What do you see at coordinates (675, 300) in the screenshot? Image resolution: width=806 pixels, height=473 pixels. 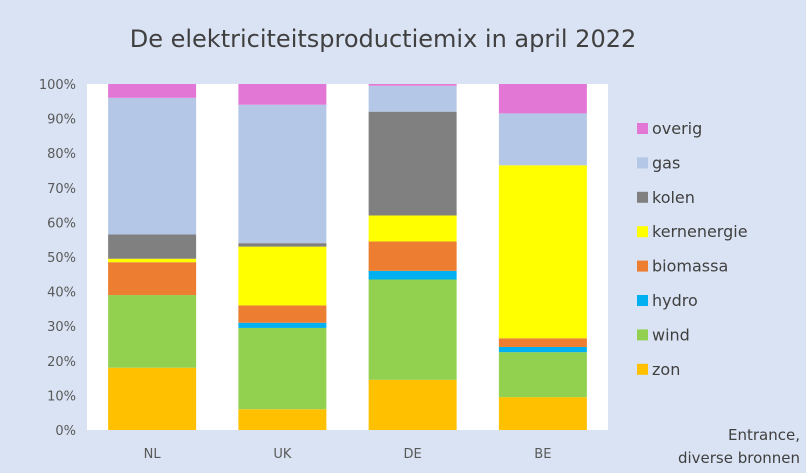 I see `legend-label-hydro: hydro` at bounding box center [675, 300].